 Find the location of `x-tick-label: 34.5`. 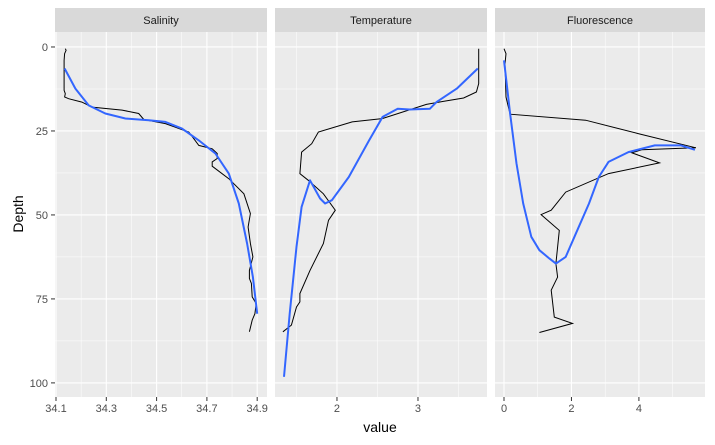

x-tick-label: 34.5 is located at coordinates (156, 409).